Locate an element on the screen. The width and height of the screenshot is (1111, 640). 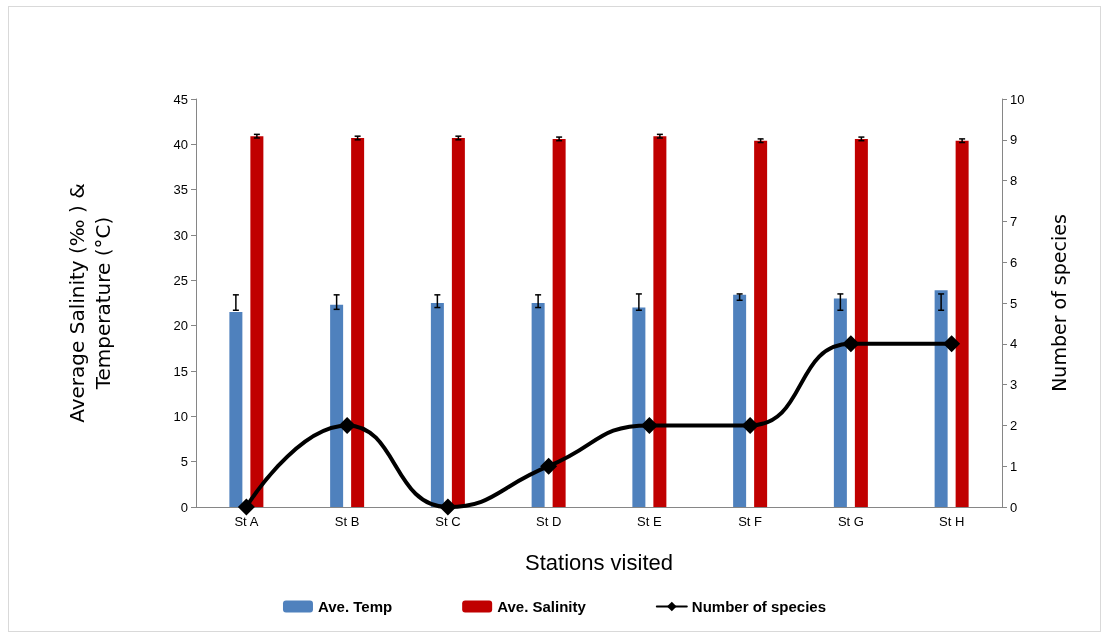
y2-axis-title: Number of species is located at coordinates (1059, 303).